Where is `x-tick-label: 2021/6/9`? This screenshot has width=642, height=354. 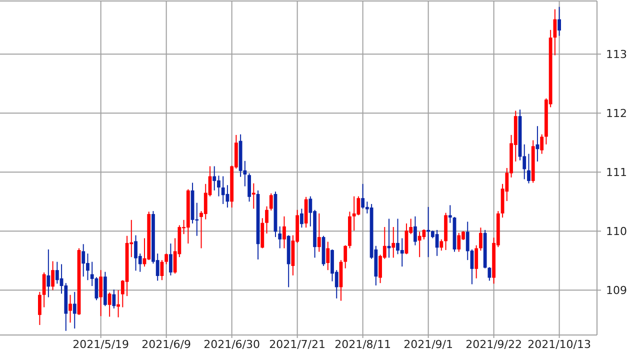 x-tick-label: 2021/6/9 is located at coordinates (167, 344).